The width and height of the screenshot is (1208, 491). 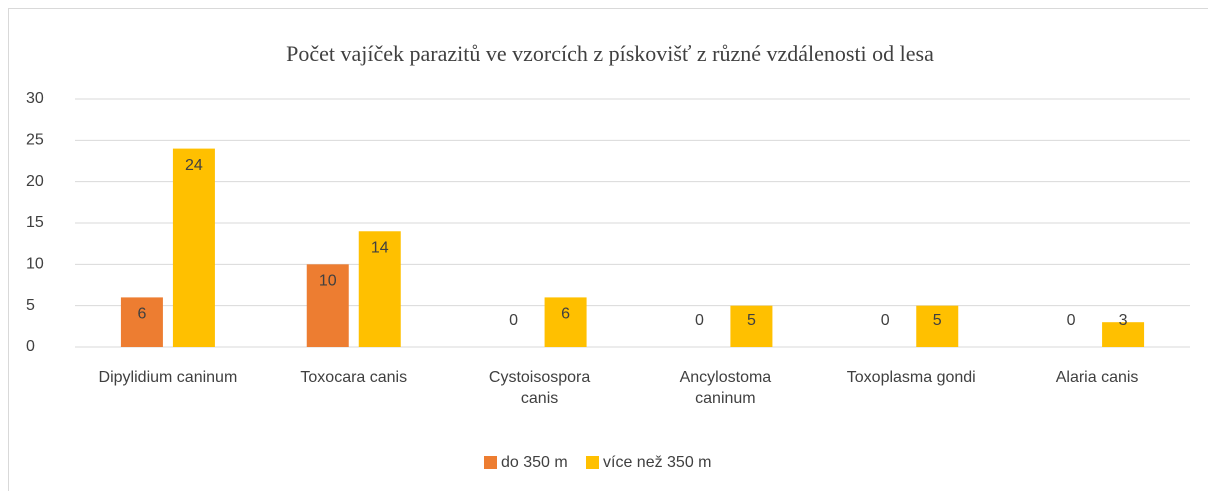 What do you see at coordinates (1097, 377) in the screenshot?
I see `x-tick-label: Alaria canis` at bounding box center [1097, 377].